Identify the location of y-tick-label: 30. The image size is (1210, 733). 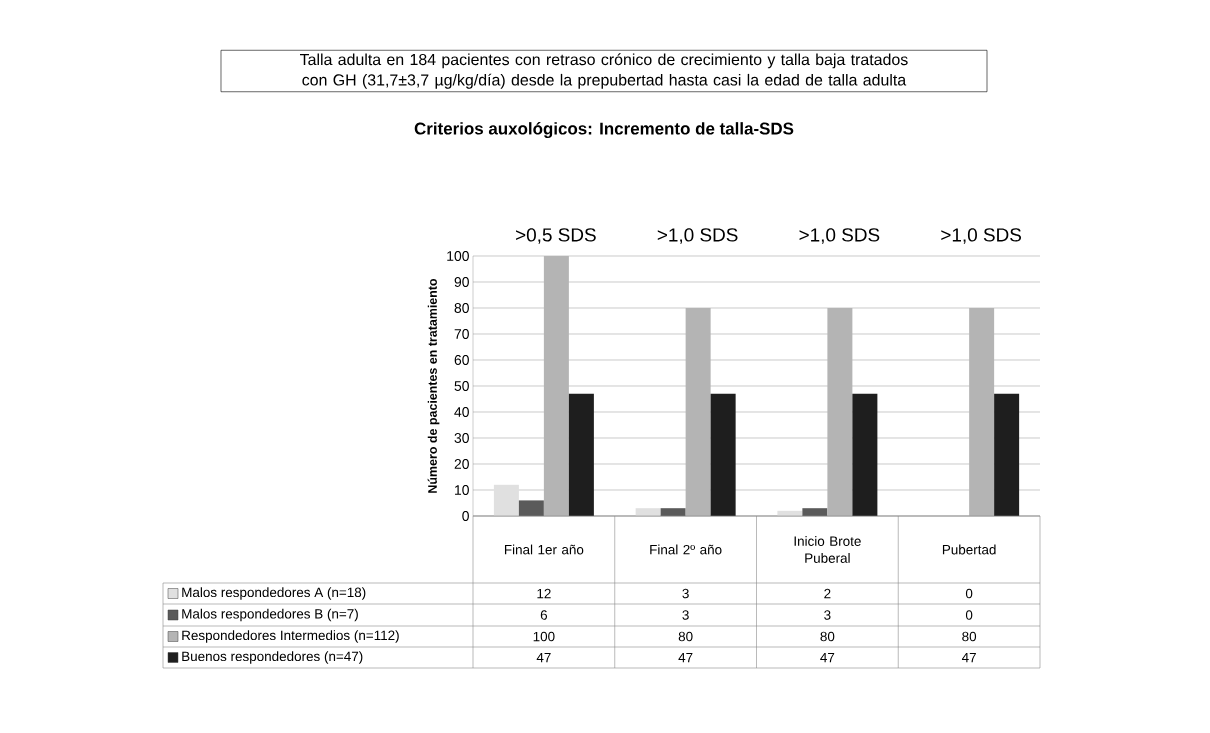
(461, 438).